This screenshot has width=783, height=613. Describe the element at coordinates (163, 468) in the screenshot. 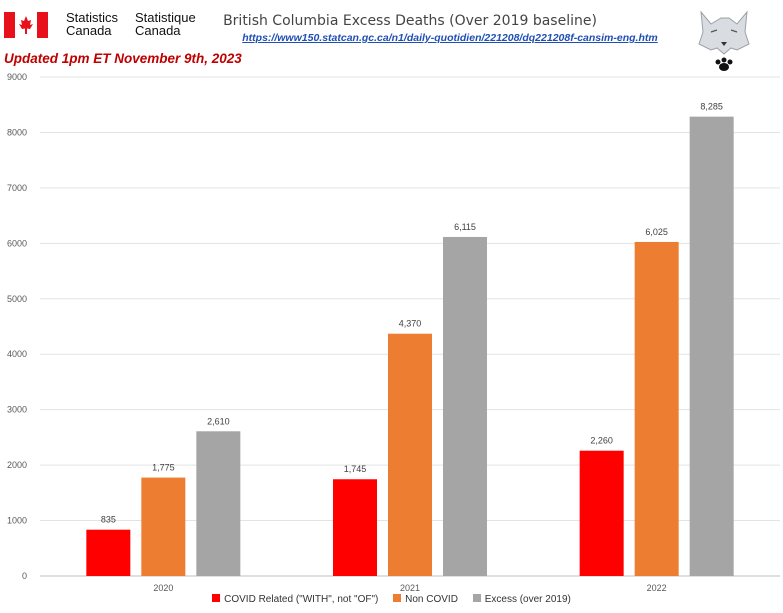

I see `data-label: 1,775` at that location.